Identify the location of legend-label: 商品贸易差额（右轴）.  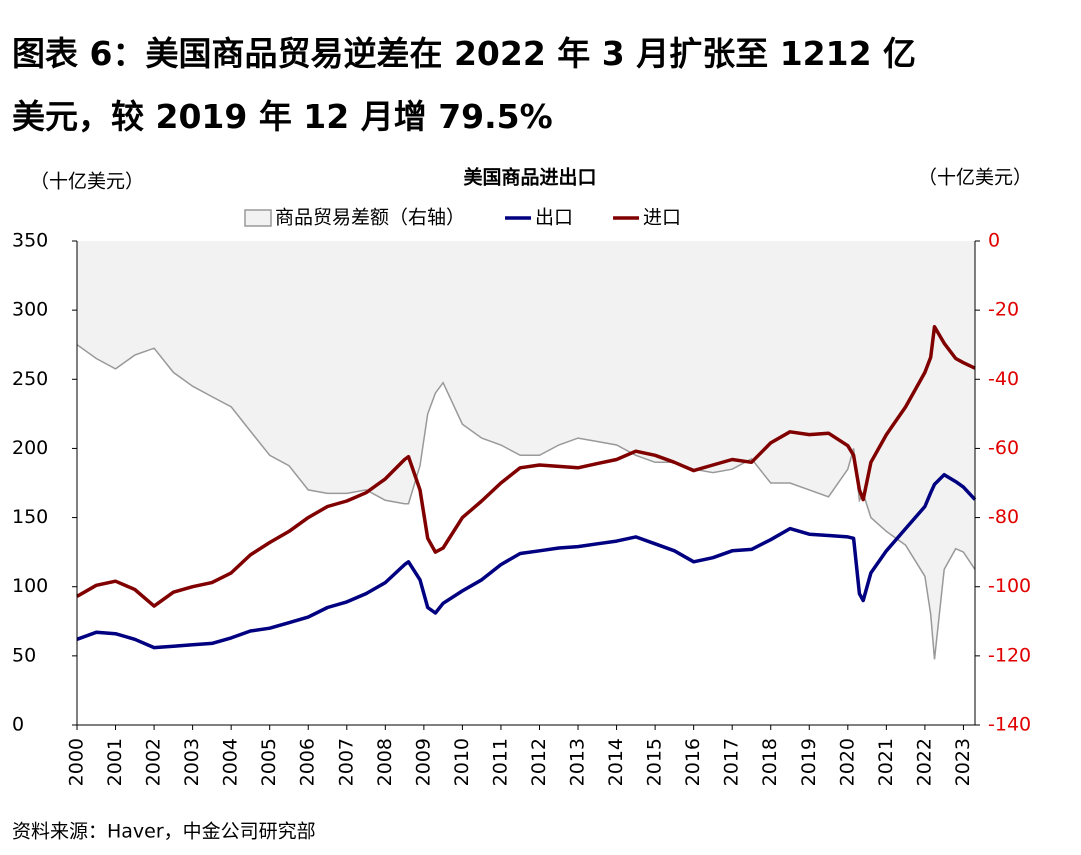
(370, 218).